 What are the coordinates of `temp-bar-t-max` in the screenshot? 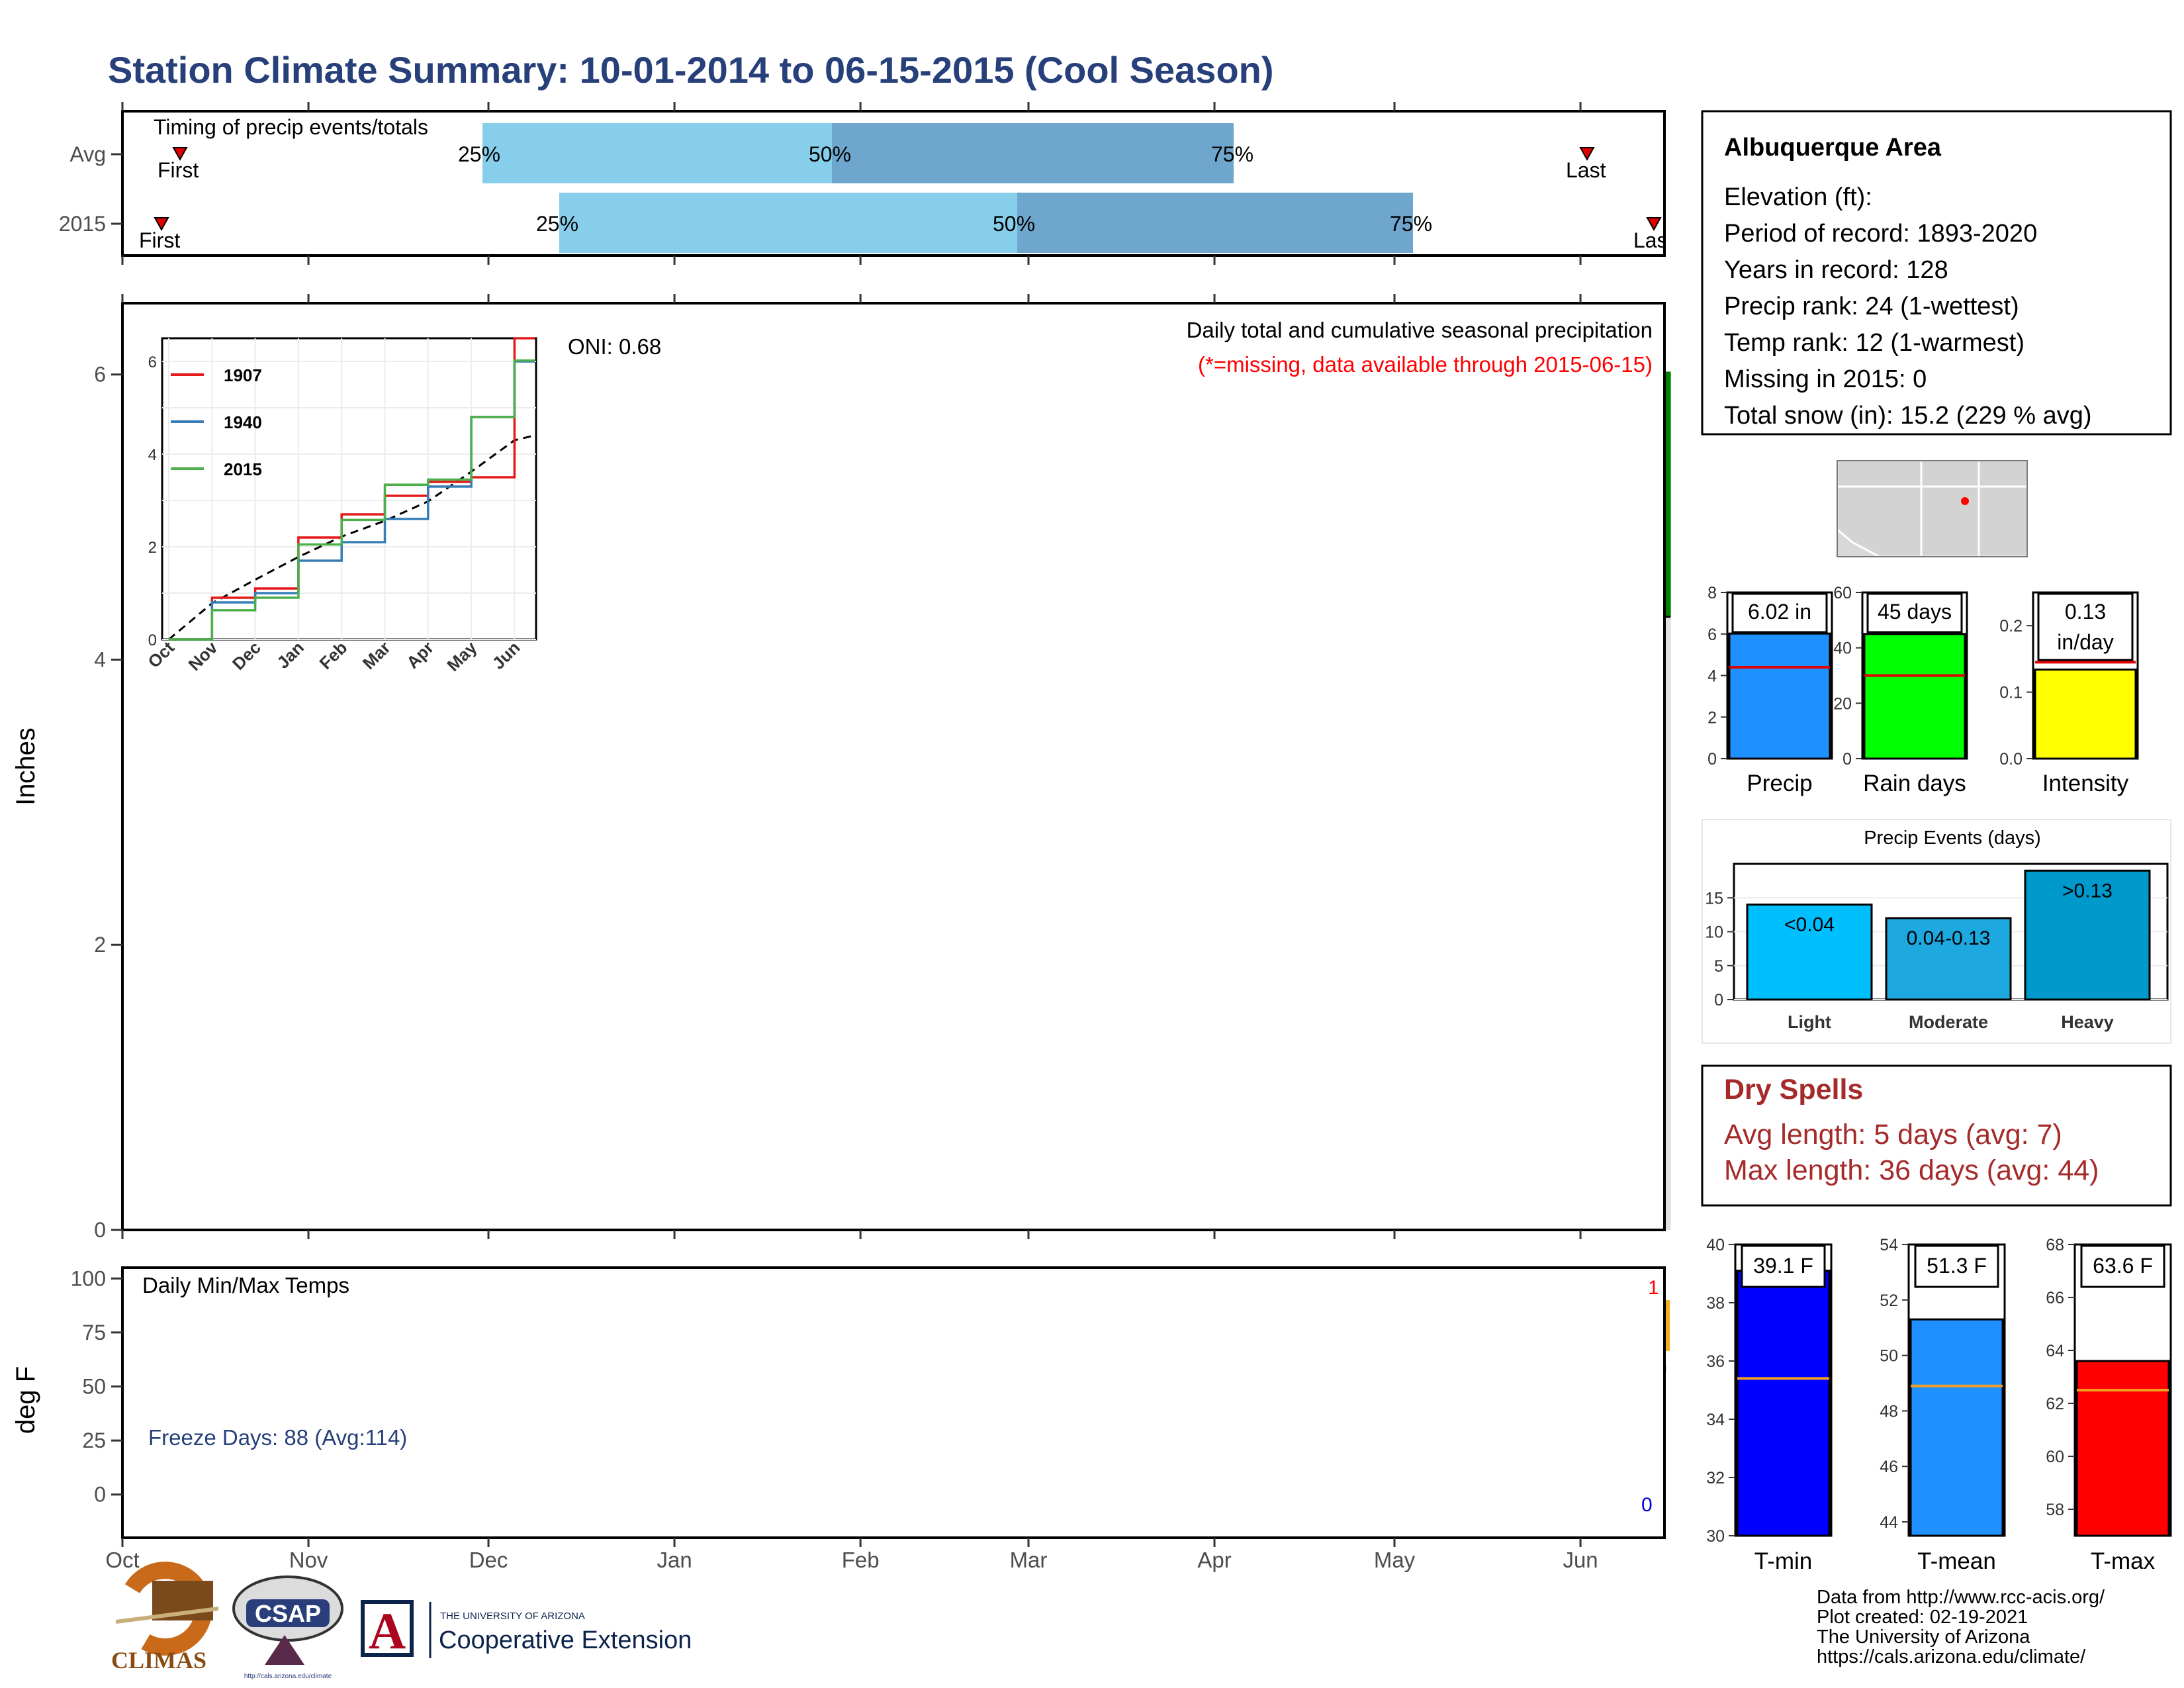 It's located at (2122, 1448).